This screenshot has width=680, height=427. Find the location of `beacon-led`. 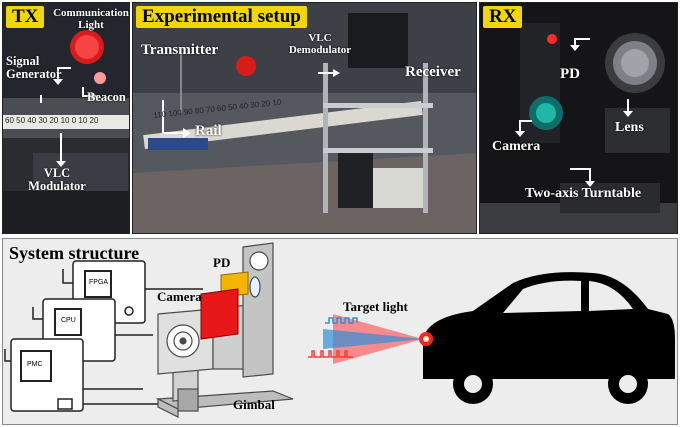

beacon-led is located at coordinates (100, 78).